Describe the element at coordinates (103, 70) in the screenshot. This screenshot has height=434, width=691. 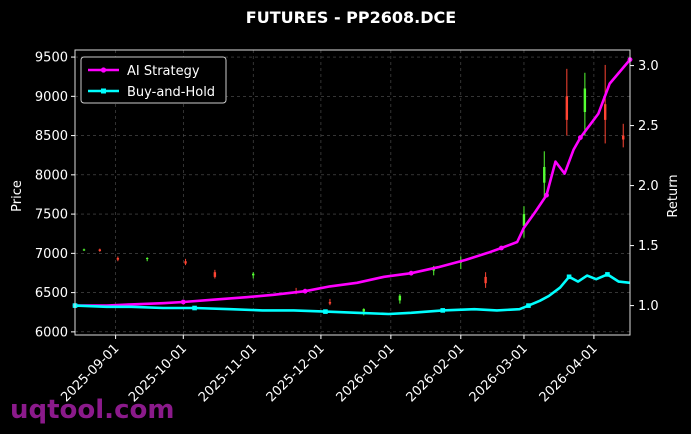
I see `legend-marker-ai-strategy` at that location.